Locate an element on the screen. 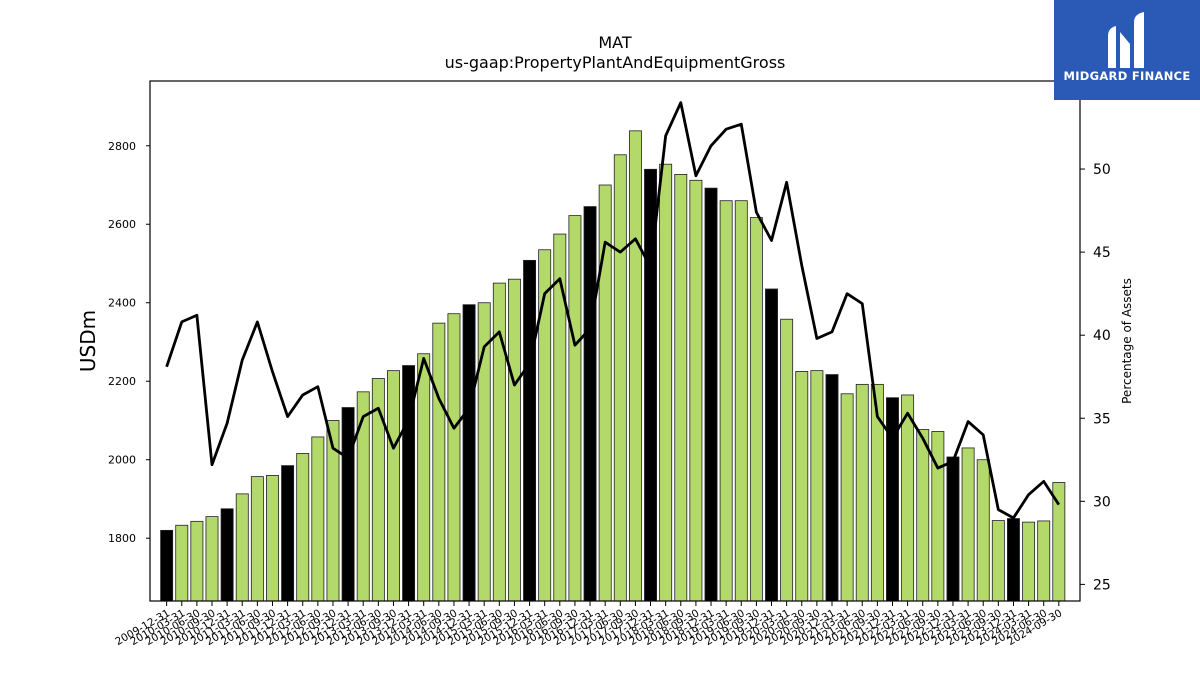 This screenshot has width=1200, height=680. y2-tick-label: 50 is located at coordinates (1102, 170).